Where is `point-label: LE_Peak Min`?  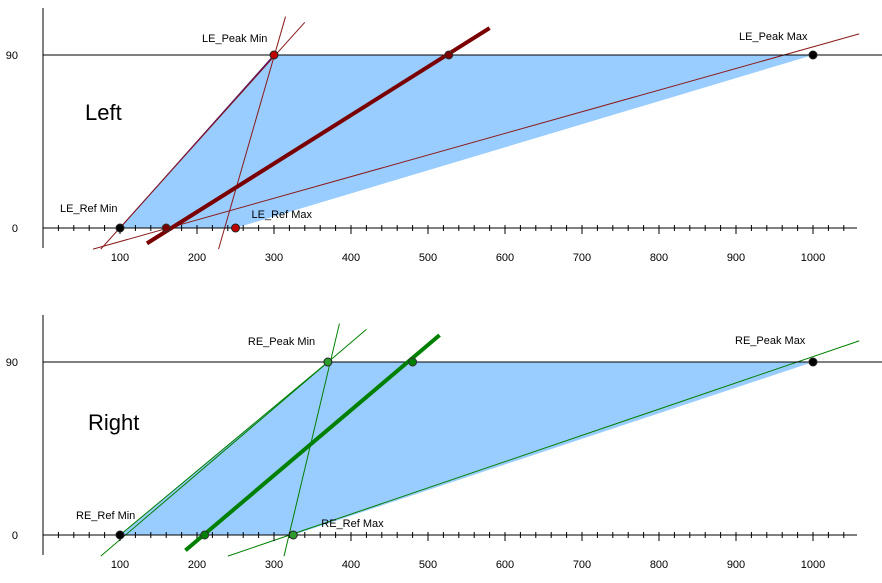
point-label: LE_Peak Min is located at coordinates (234, 39).